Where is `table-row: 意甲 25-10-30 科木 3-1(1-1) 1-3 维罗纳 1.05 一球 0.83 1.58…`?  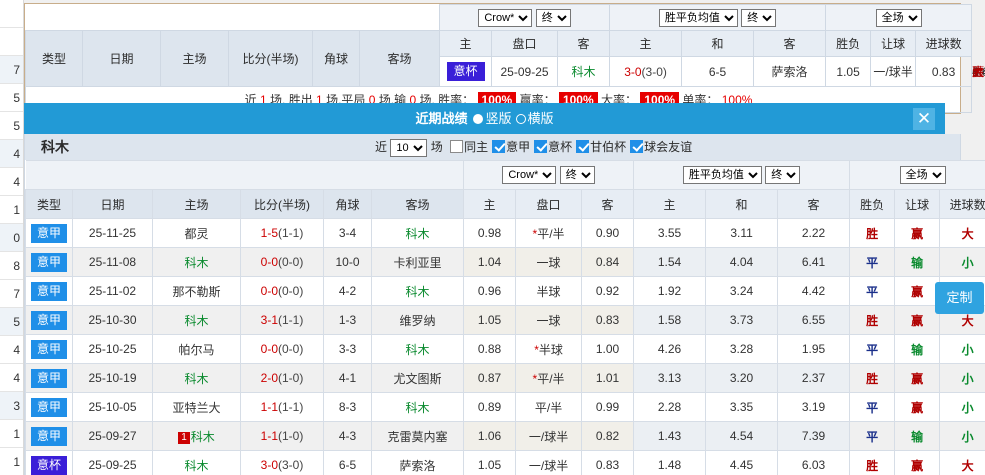
table-row: 意甲 25-10-30 科木 3-1(1-1) 1-3 维罗纳 1.05 一球 0.83 1.58… is located at coordinates (505, 320).